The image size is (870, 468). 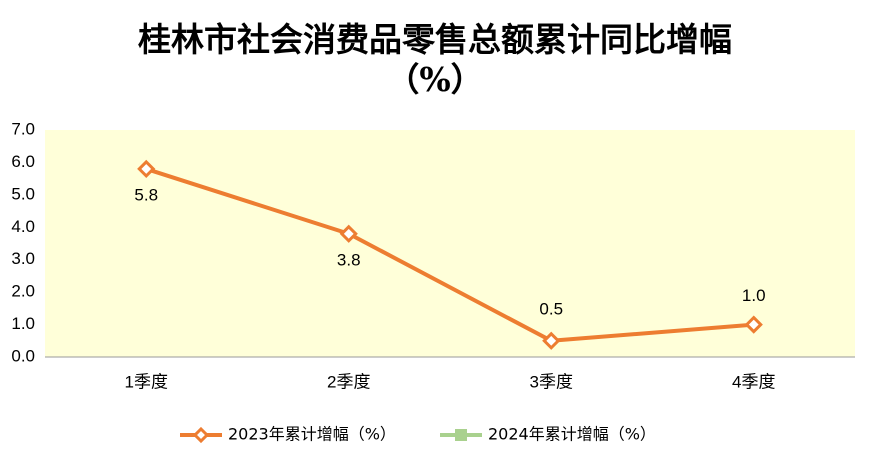 I want to click on data-label: 5.8, so click(x=146, y=194).